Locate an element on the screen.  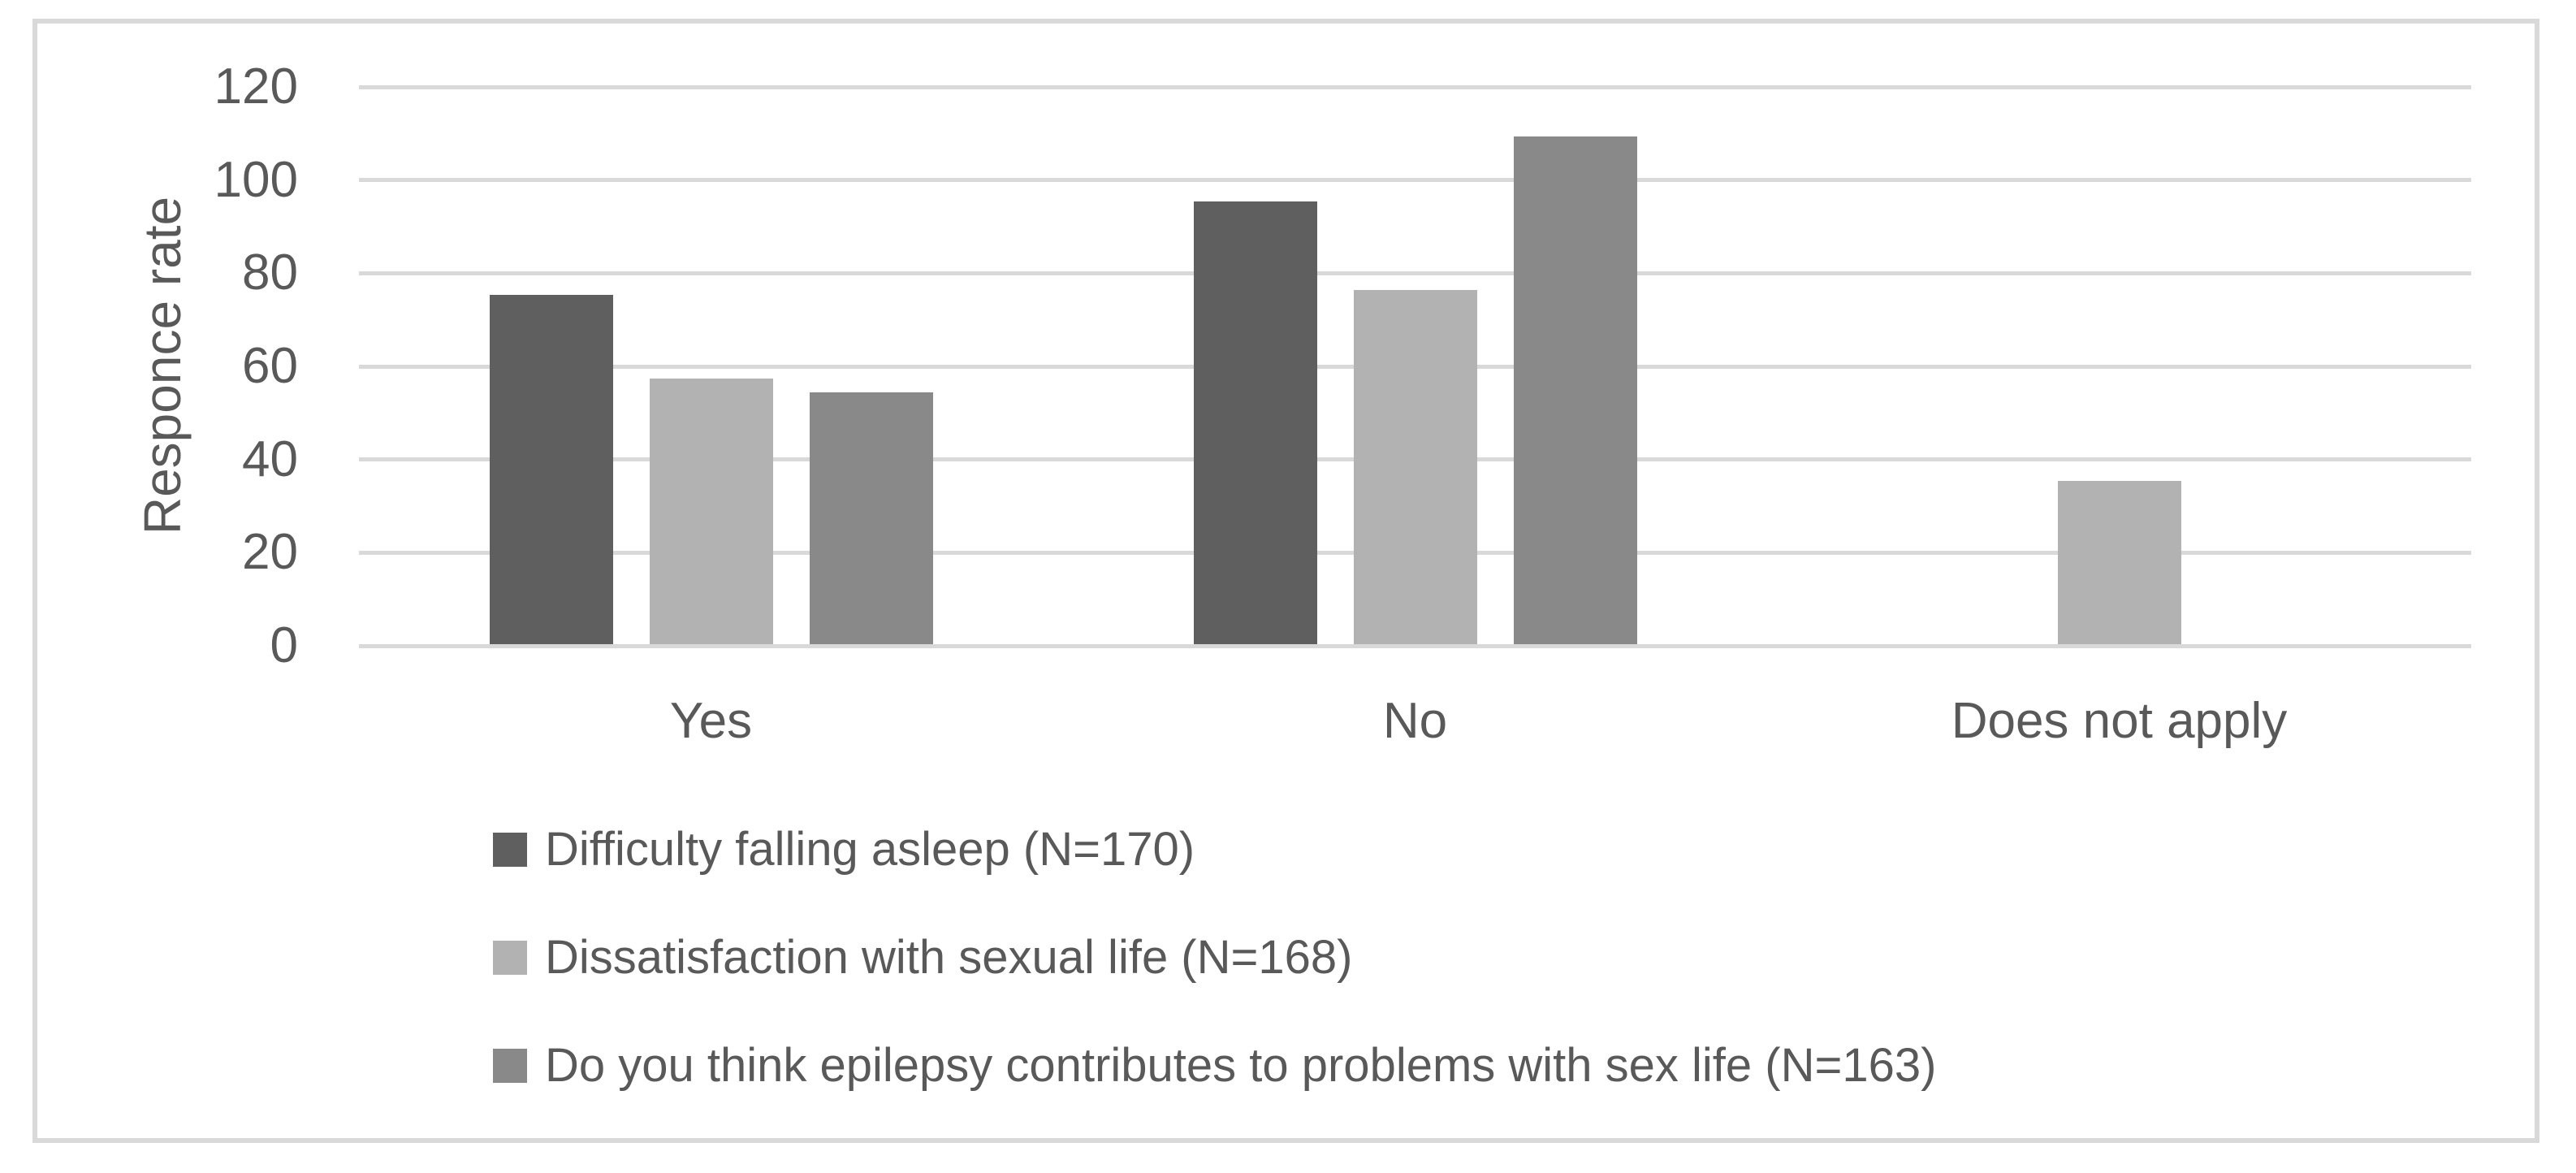
y-tick-label: 60 is located at coordinates (270, 366).